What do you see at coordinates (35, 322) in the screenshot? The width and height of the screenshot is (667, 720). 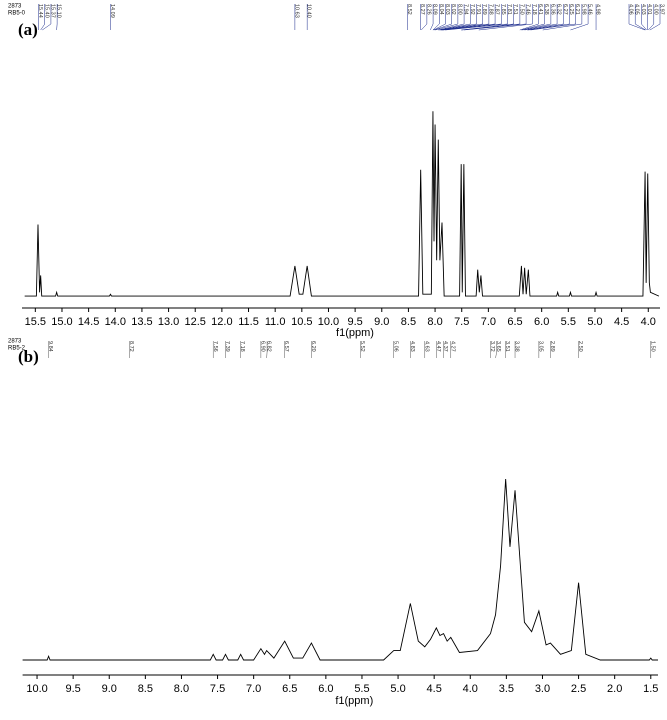 I see `x-tick-label: 15.5` at bounding box center [35, 322].